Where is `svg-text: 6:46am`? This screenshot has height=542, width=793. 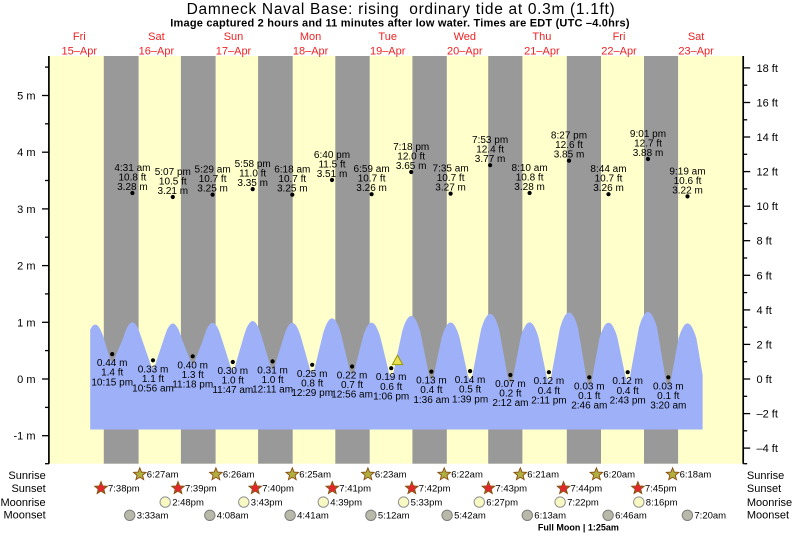 svg-text: 6:46am is located at coordinates (631, 516).